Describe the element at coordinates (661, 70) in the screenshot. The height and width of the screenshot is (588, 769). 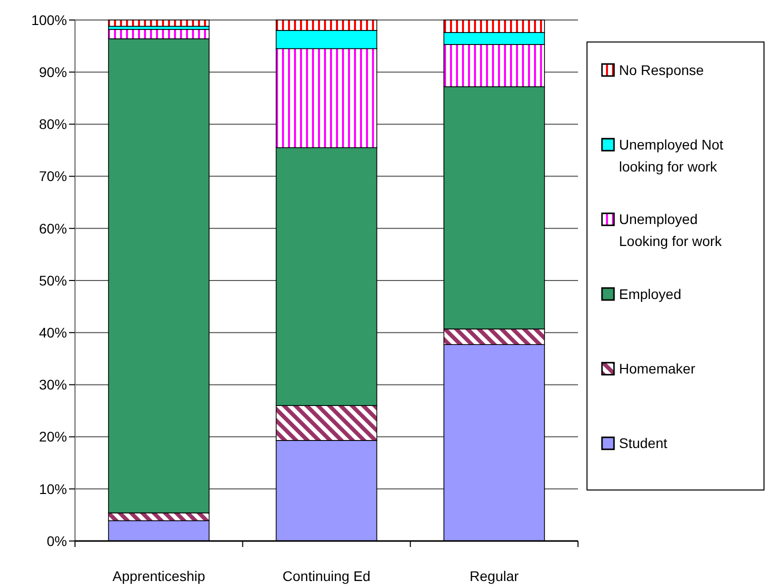
I see `legend-label: No Response` at that location.